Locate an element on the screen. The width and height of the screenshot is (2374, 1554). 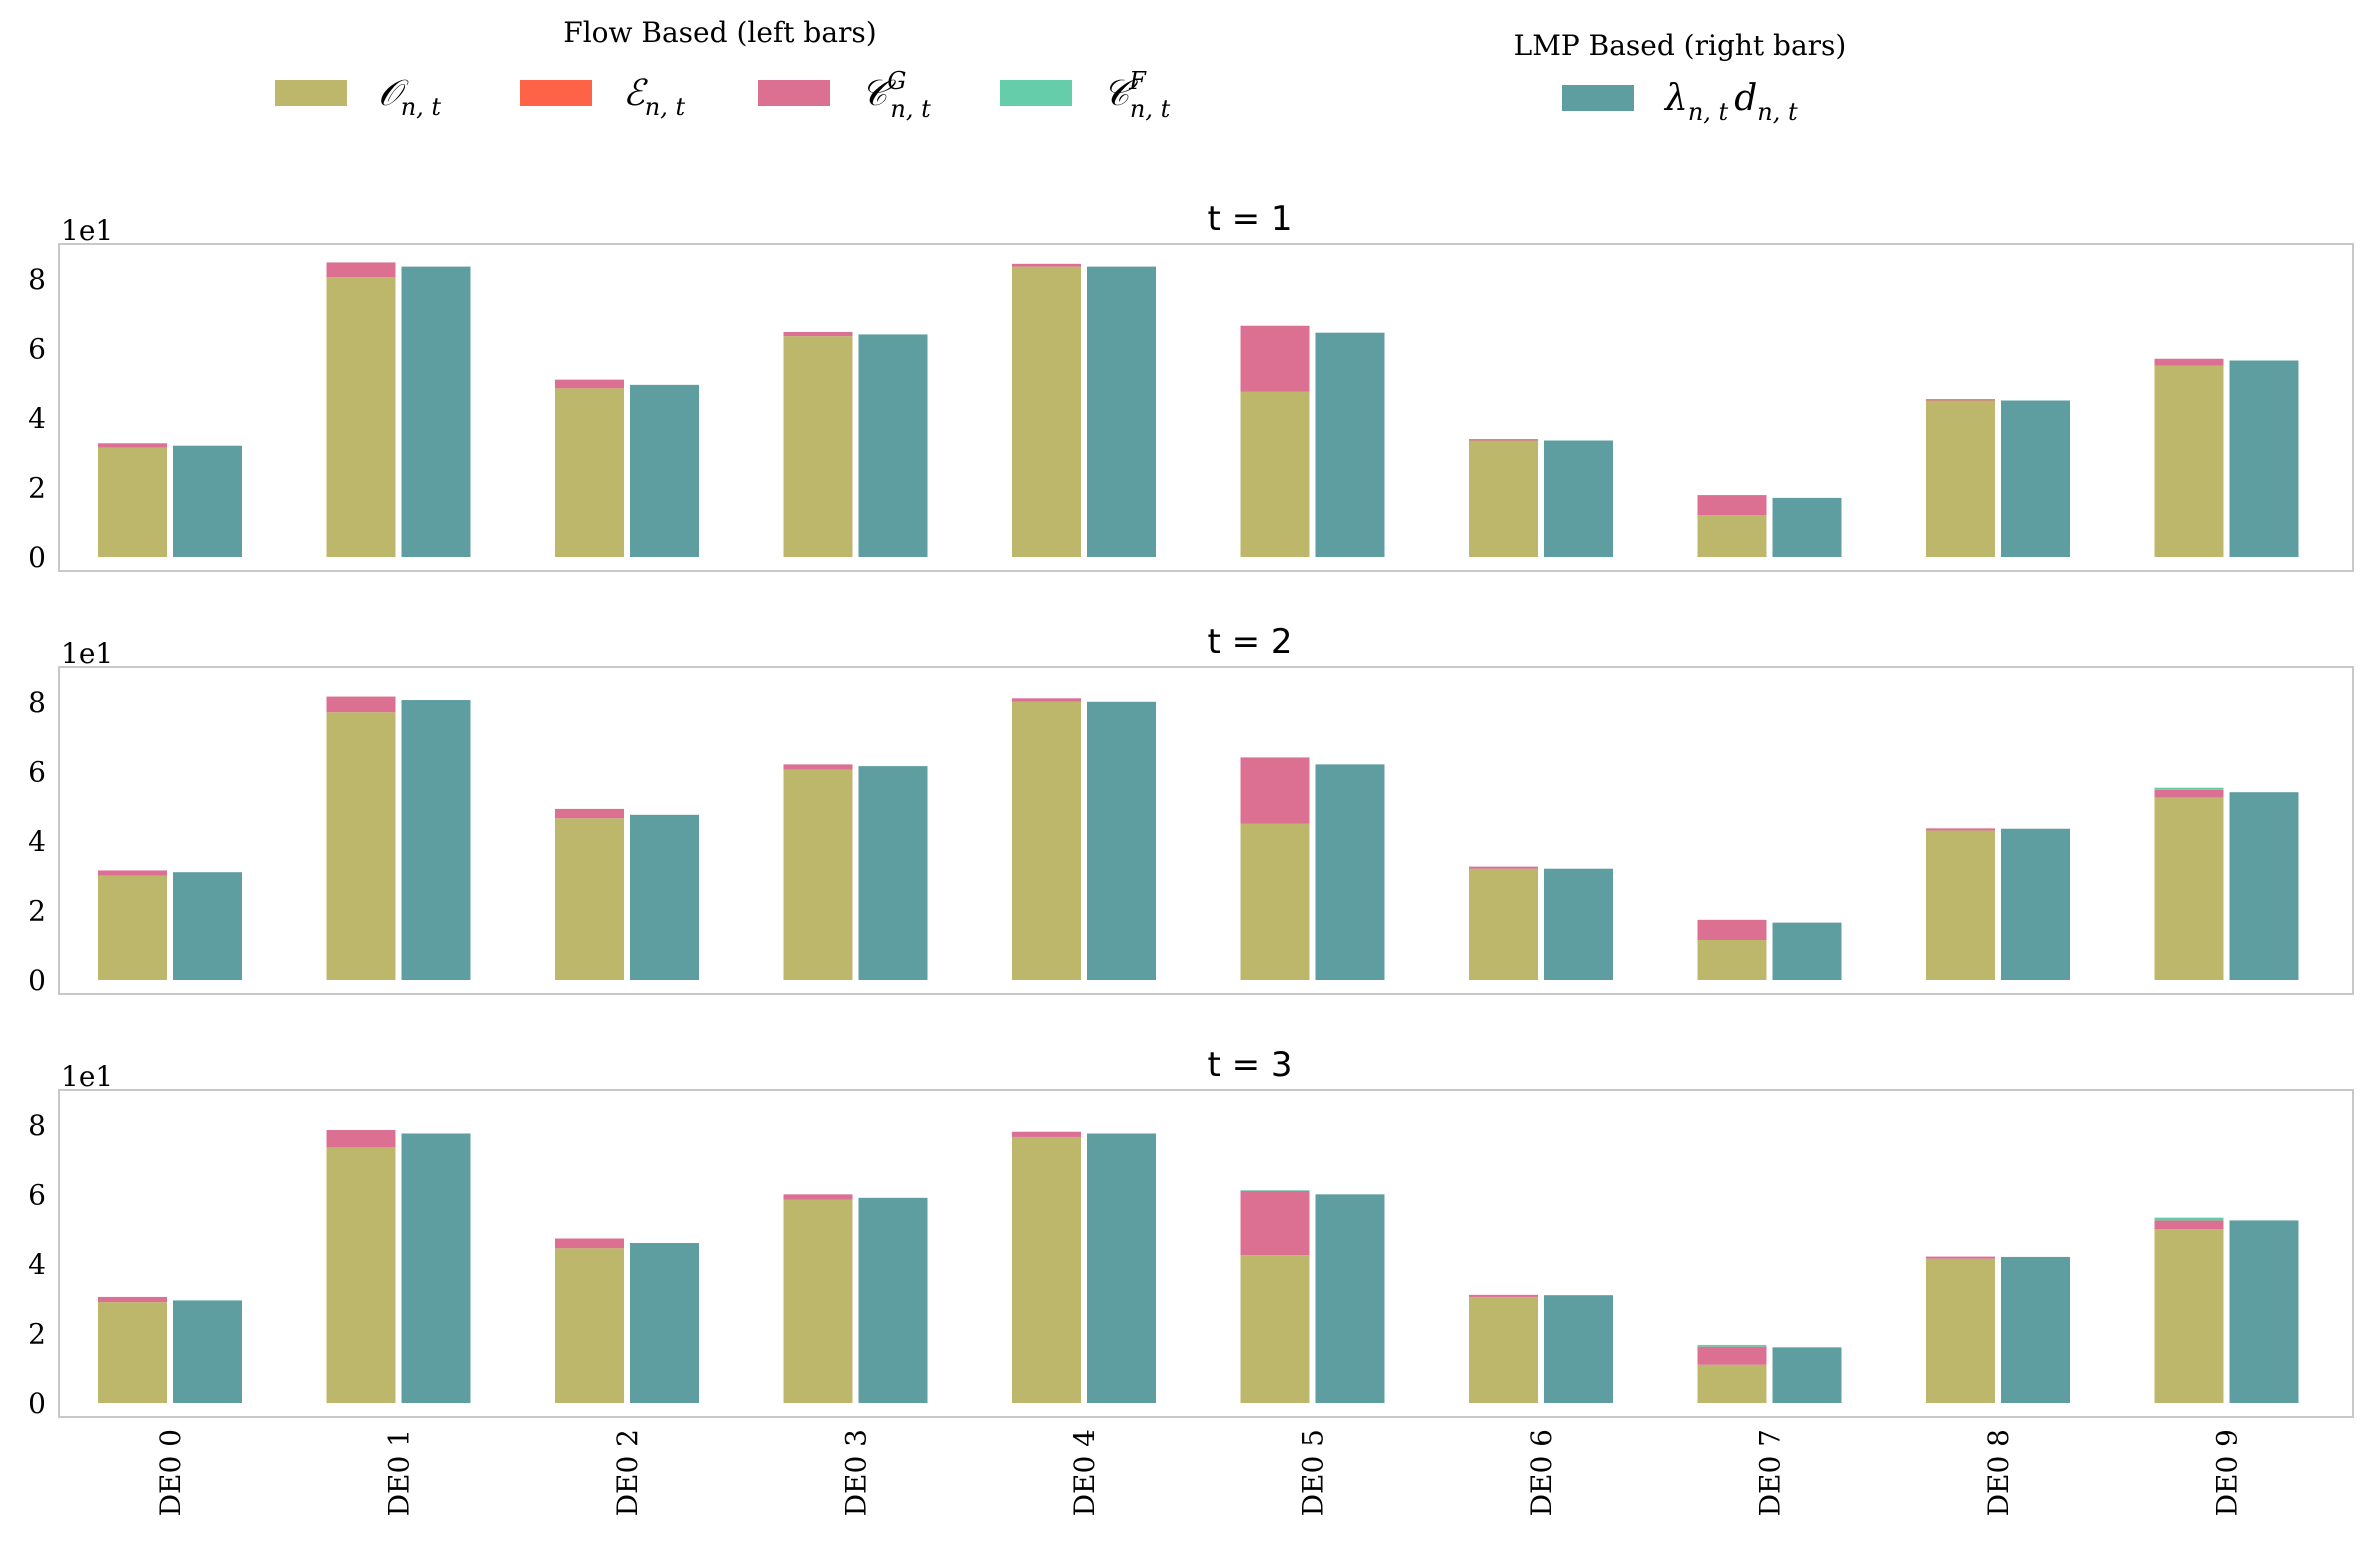
legend-label-lmp: λn, t dn, t is located at coordinates (1730, 102).